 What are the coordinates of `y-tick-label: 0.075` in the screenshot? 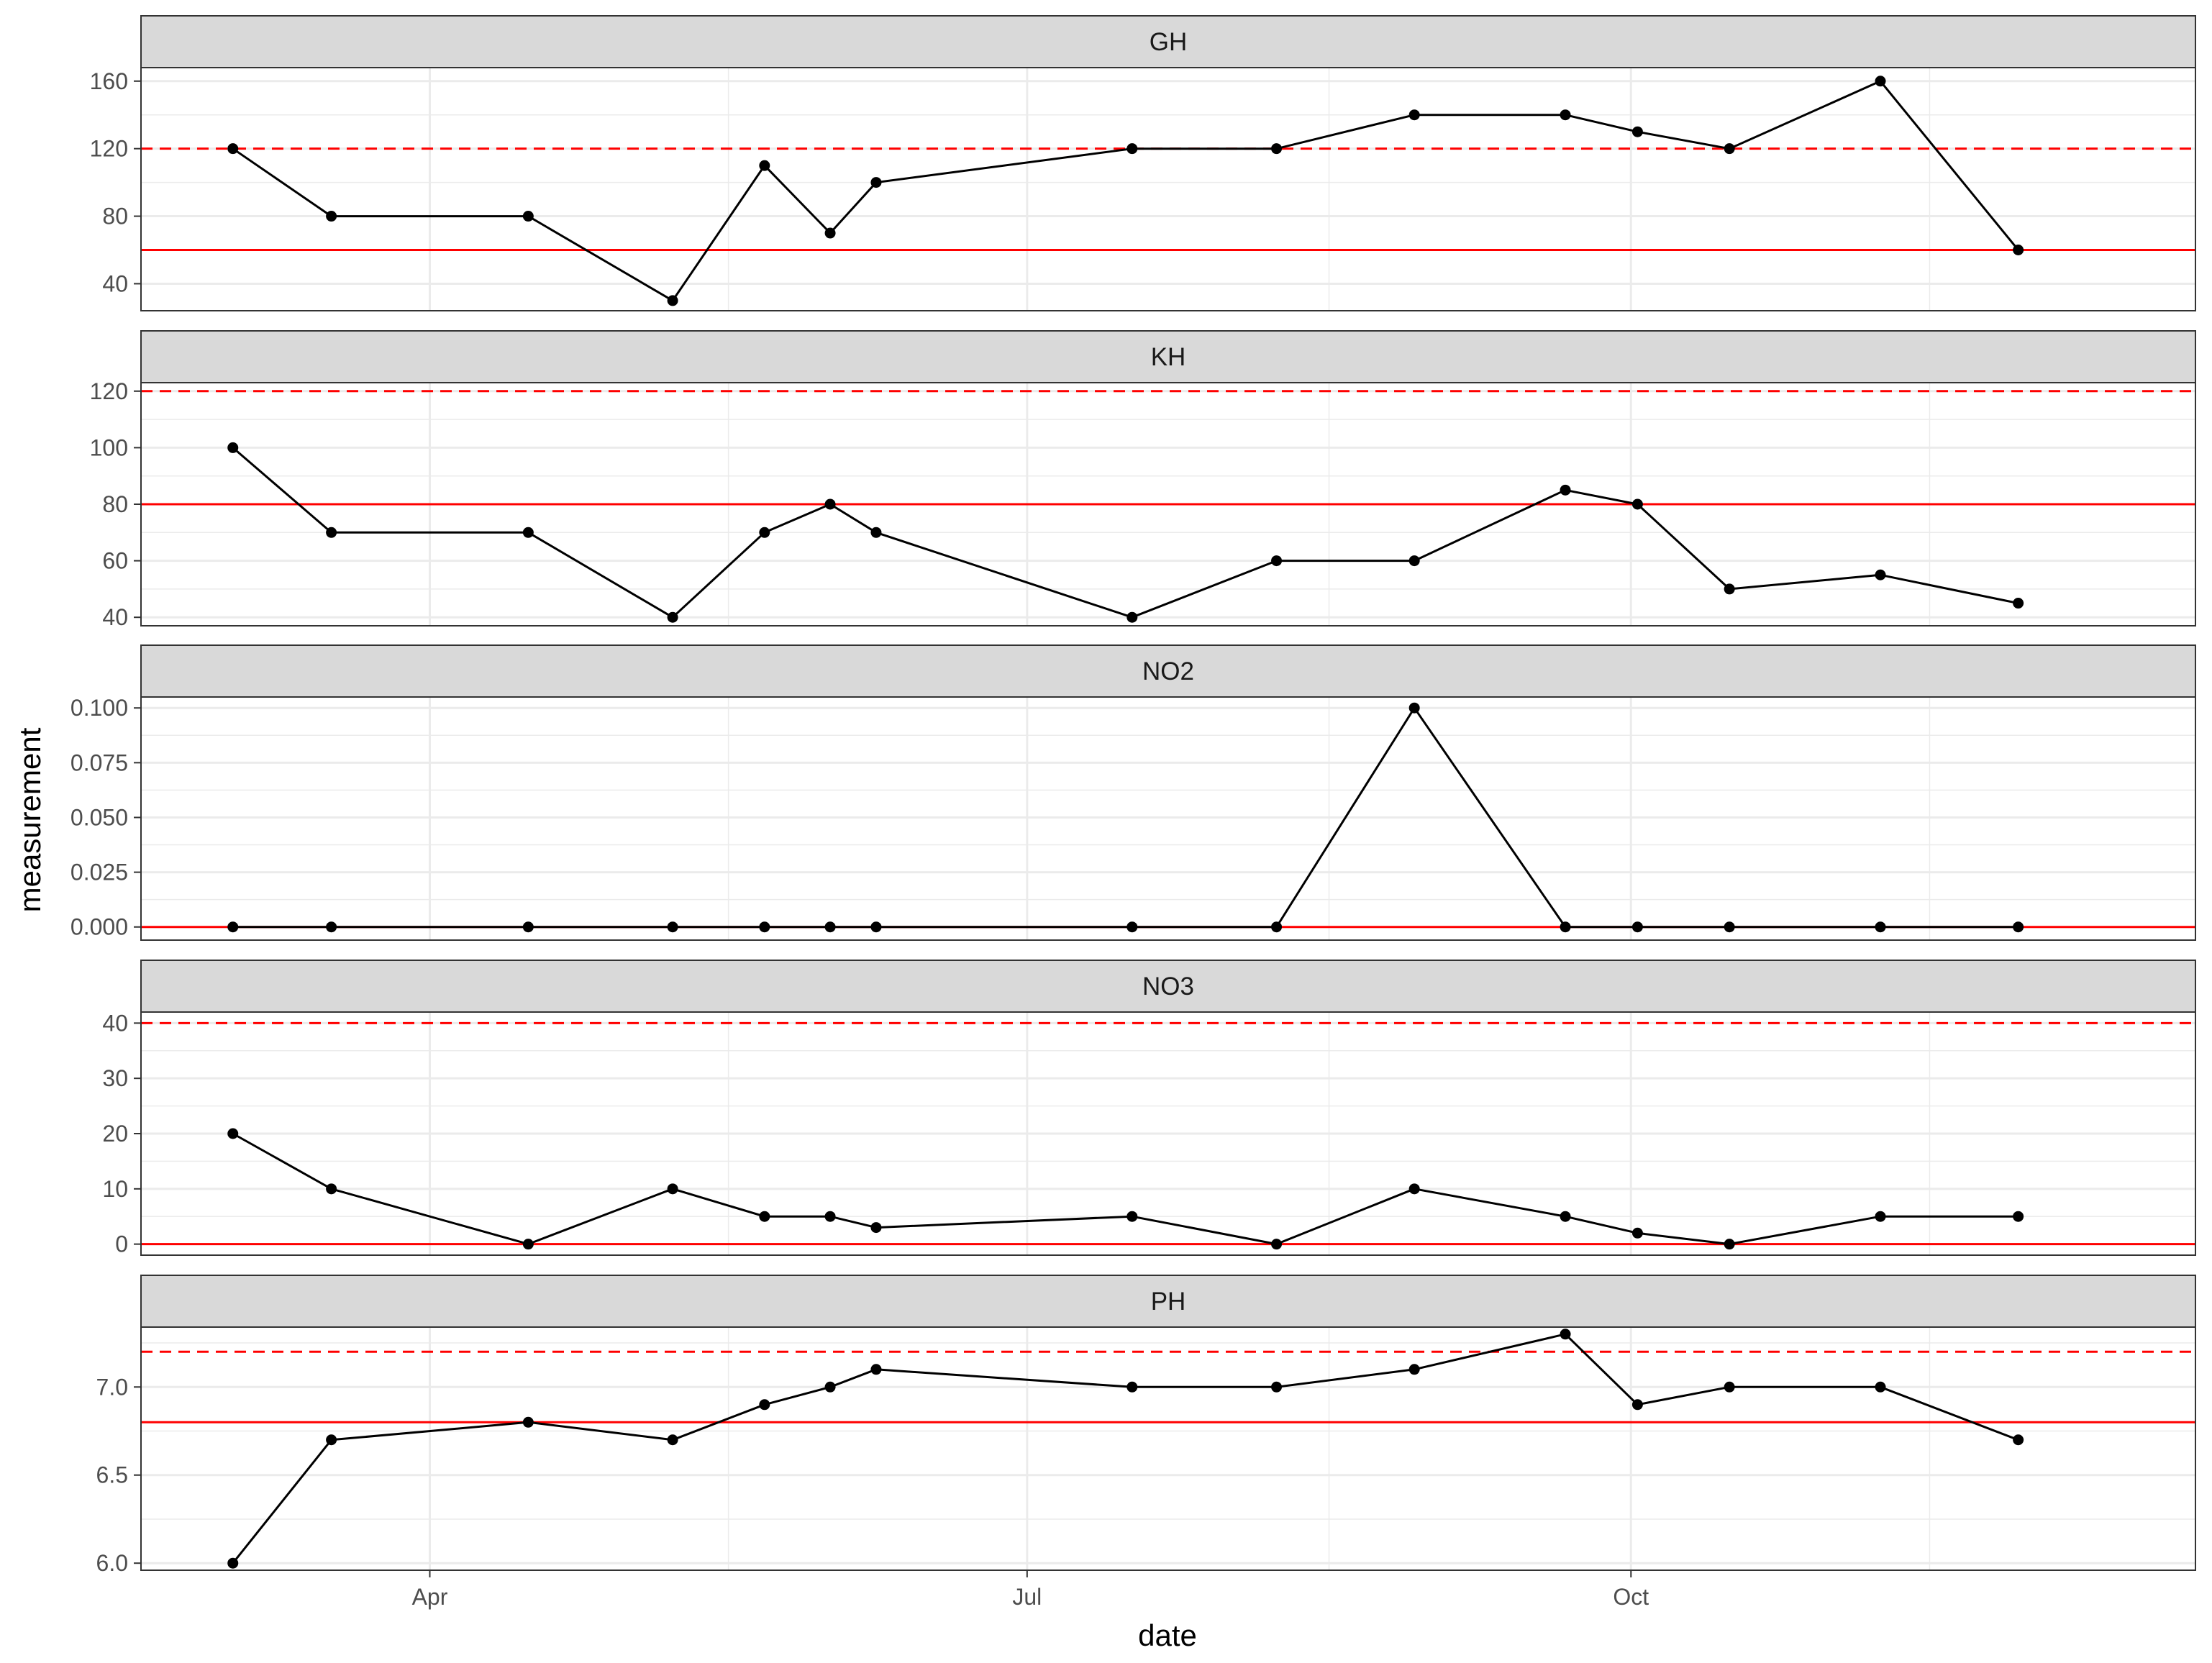 It's located at (99, 762).